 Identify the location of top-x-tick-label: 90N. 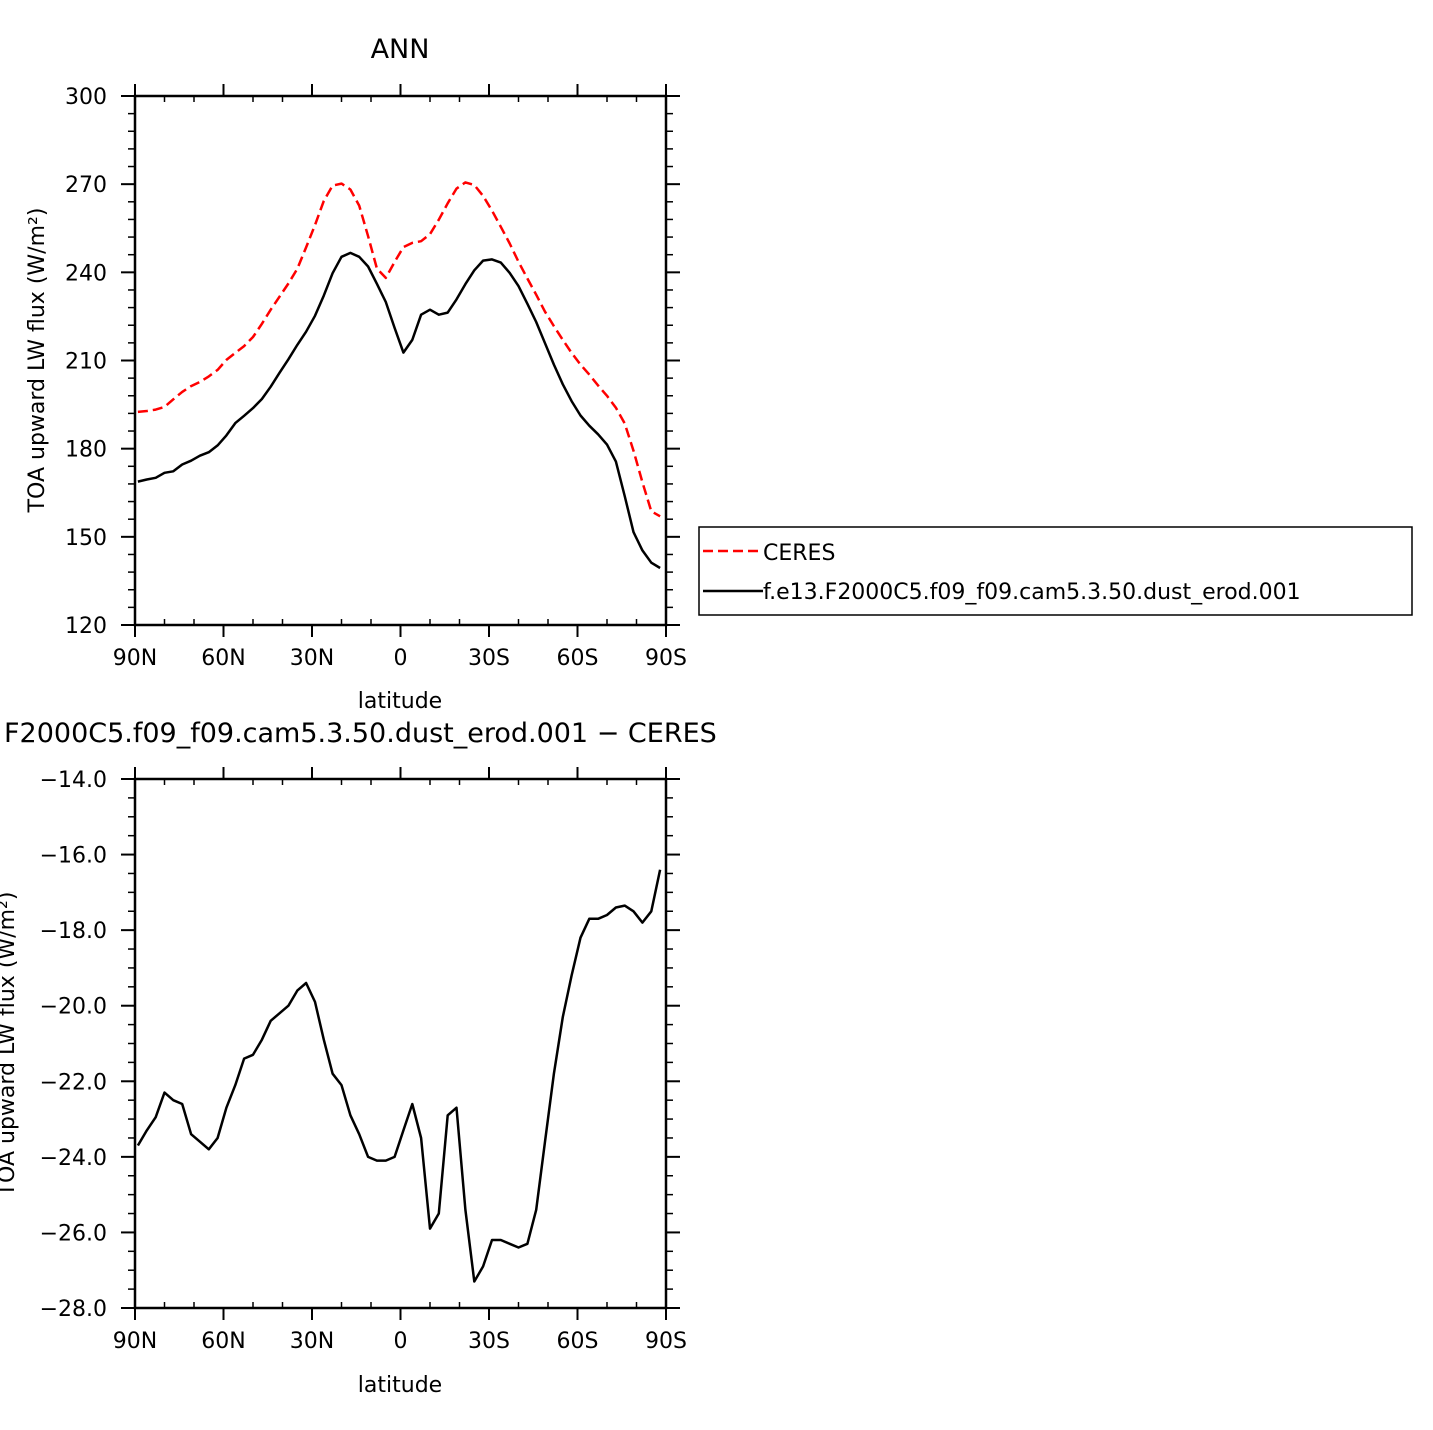
(135, 658).